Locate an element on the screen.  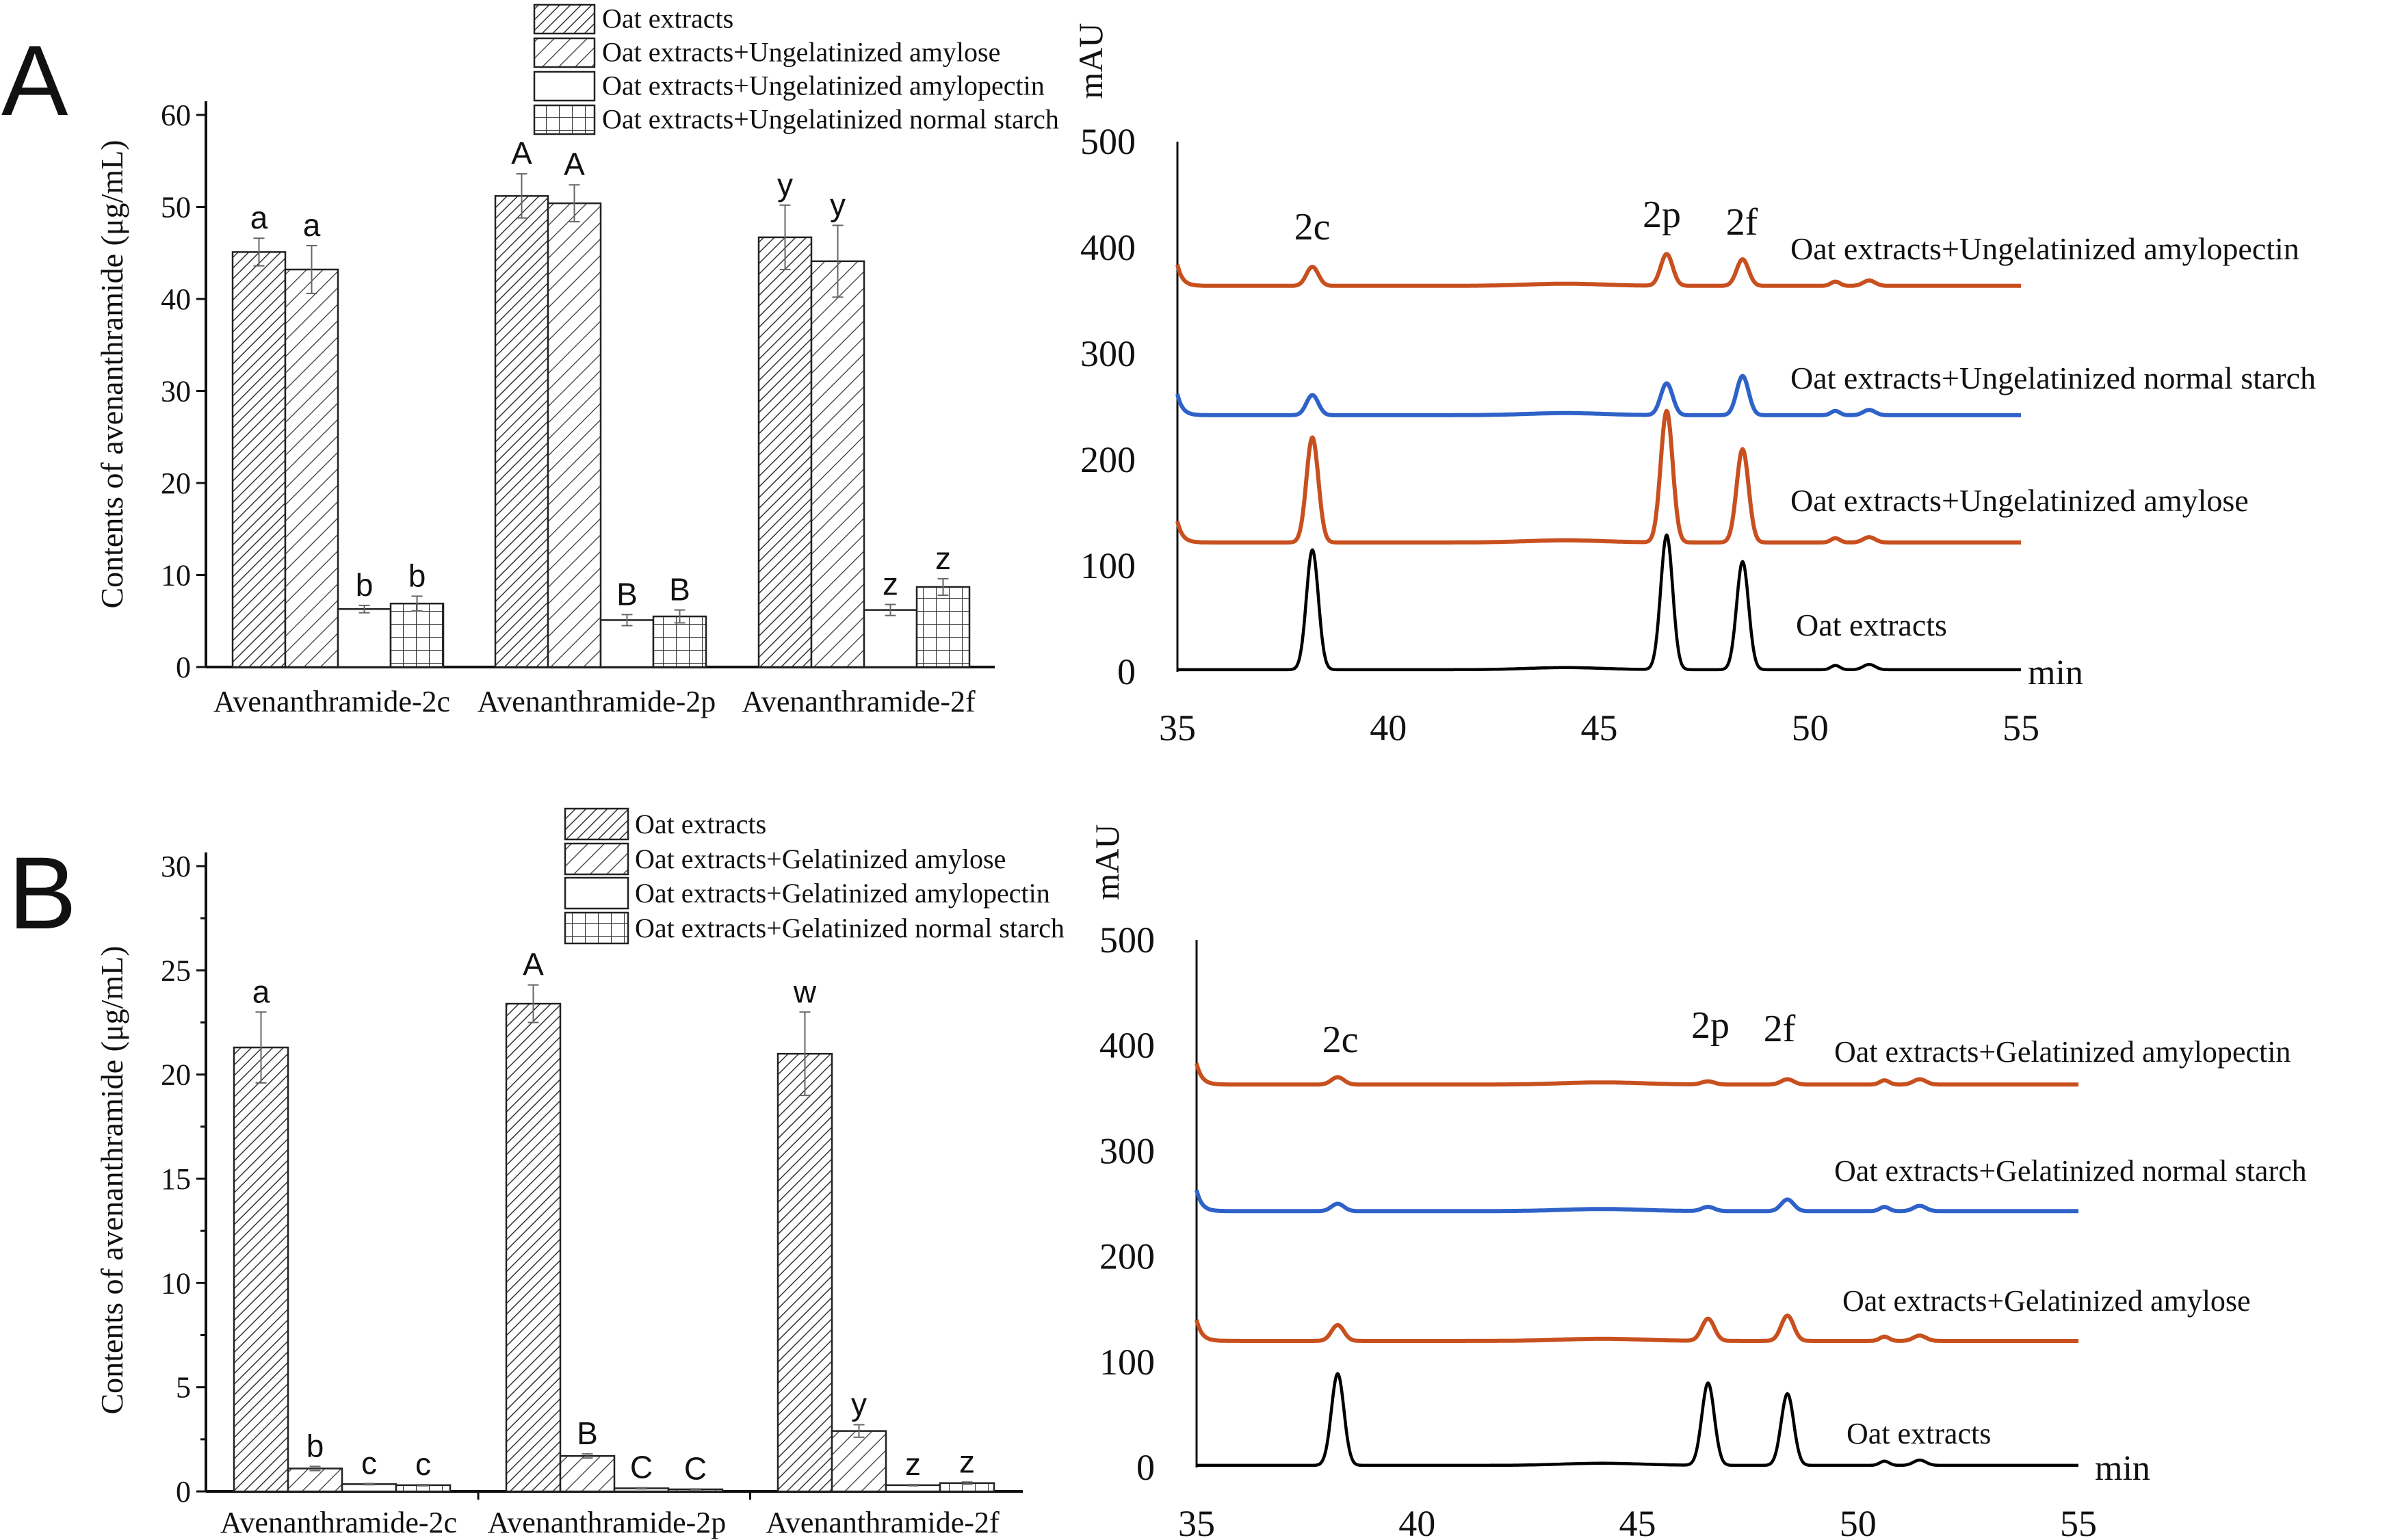
y-tick-label: 25 is located at coordinates (176, 970).